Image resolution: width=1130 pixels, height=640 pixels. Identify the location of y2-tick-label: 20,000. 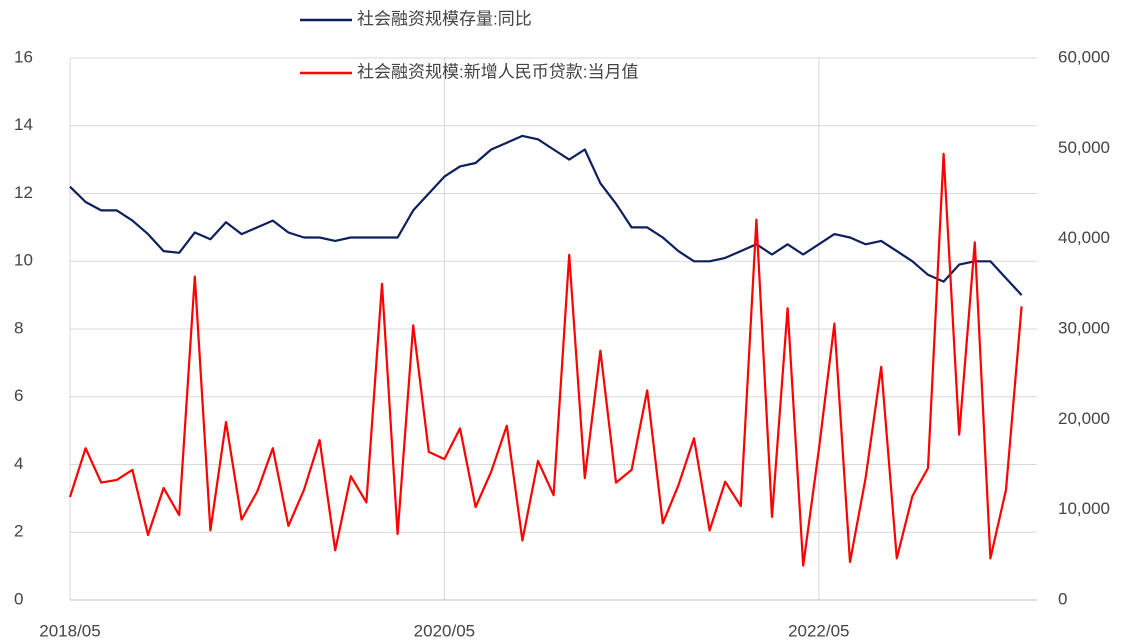
(1084, 418).